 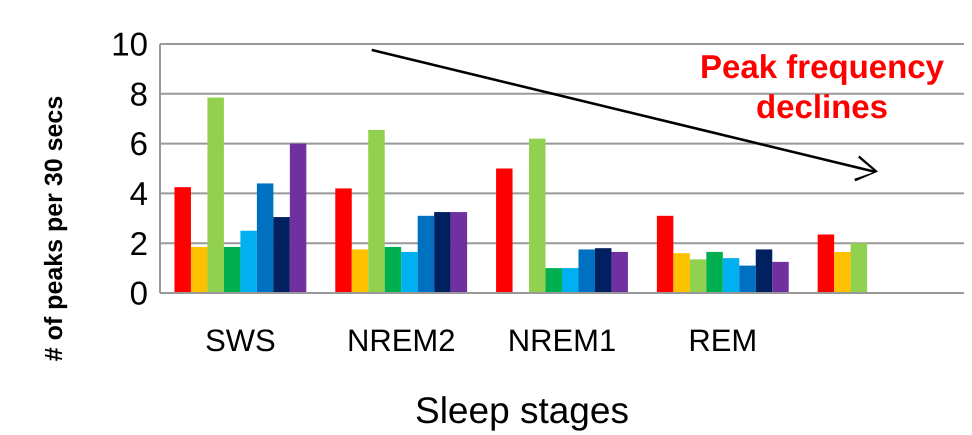 I want to click on y-tick-label: 4, so click(x=139, y=193).